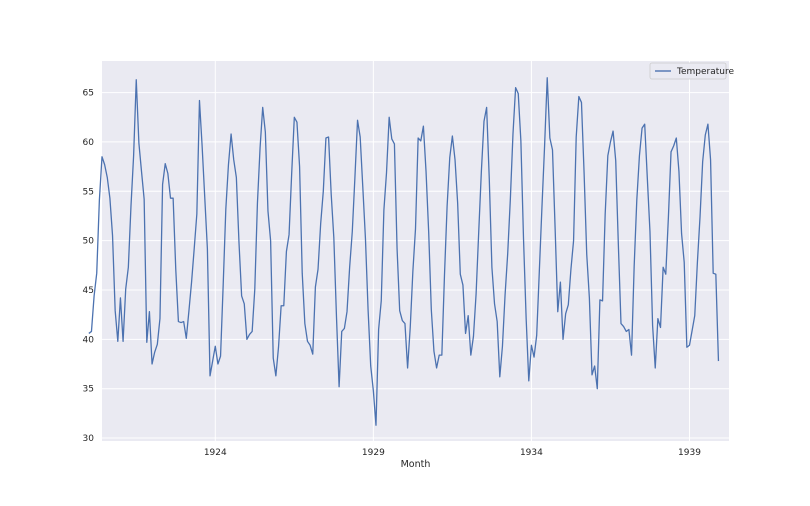 This screenshot has width=810, height=506. I want to click on y-tick-label: 30, so click(89, 439).